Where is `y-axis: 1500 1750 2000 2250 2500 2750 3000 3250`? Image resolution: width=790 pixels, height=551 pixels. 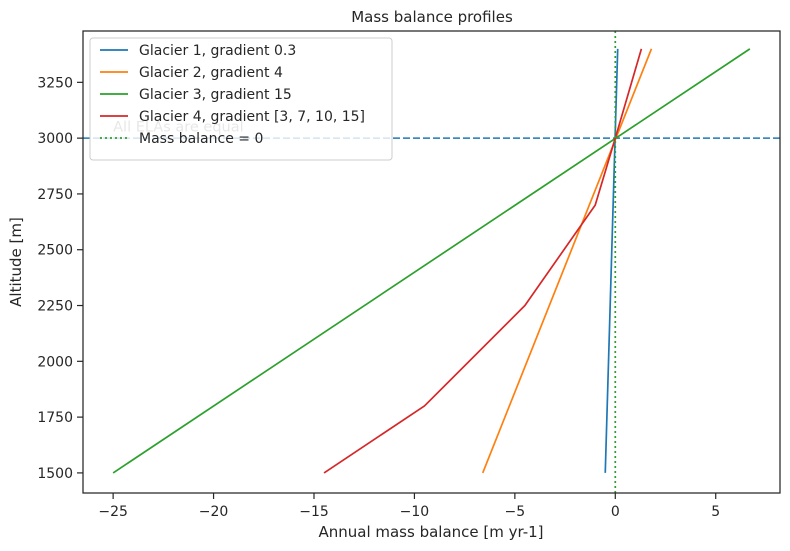
y-axis: 1500 1750 2000 2250 2500 2750 3000 3250 is located at coordinates (60, 278).